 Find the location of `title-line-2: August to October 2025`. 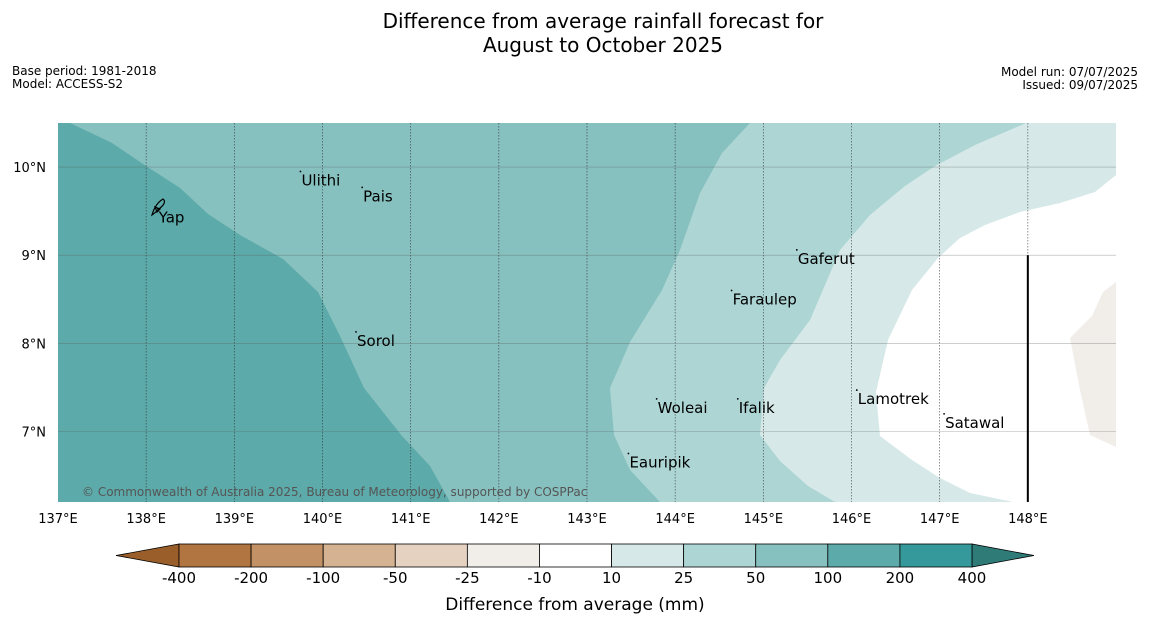

title-line-2: August to October 2025 is located at coordinates (603, 45).